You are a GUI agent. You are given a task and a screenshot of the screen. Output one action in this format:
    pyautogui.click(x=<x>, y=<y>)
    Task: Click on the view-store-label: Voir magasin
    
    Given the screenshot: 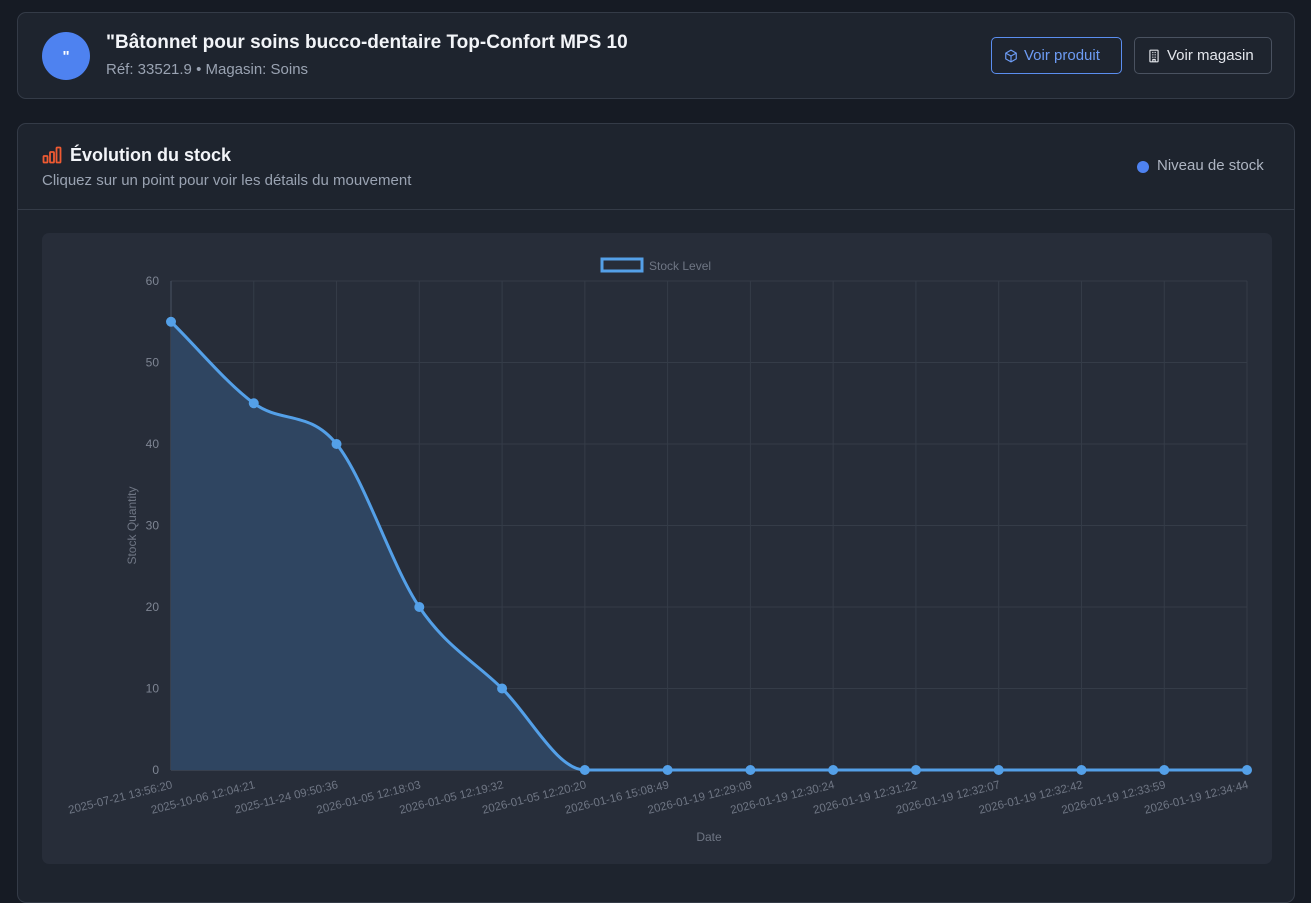 What is the action you would take?
    pyautogui.click(x=1210, y=55)
    